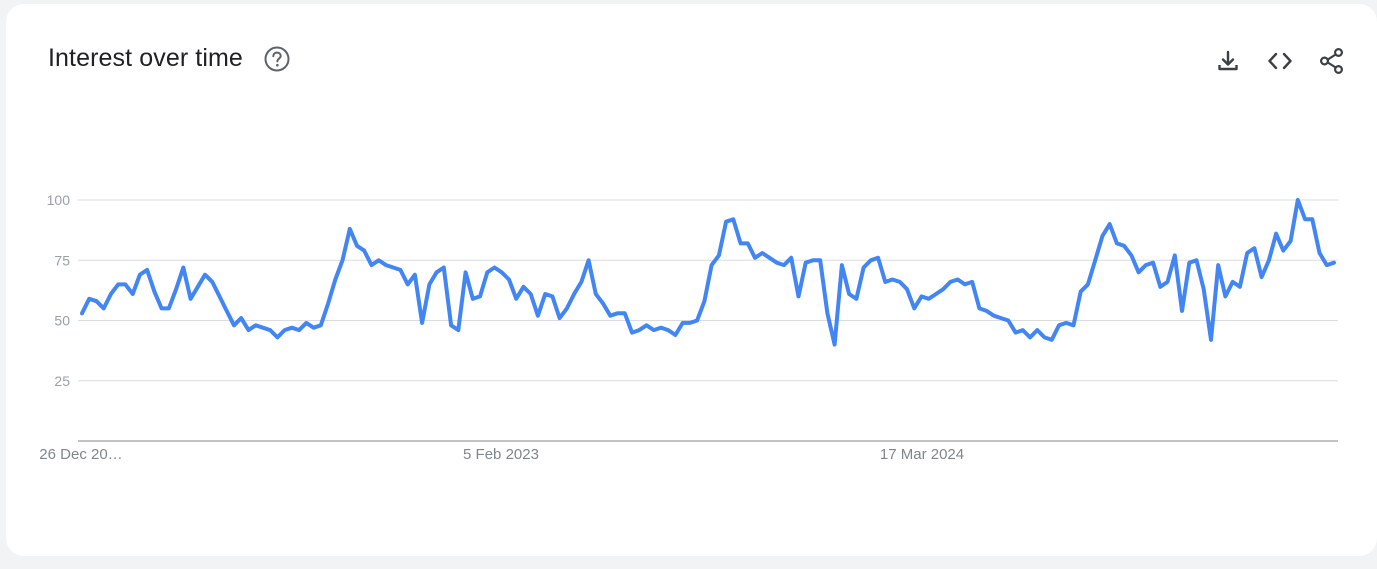 The image size is (1377, 569). What do you see at coordinates (62, 260) in the screenshot?
I see `y-tick-label: 75` at bounding box center [62, 260].